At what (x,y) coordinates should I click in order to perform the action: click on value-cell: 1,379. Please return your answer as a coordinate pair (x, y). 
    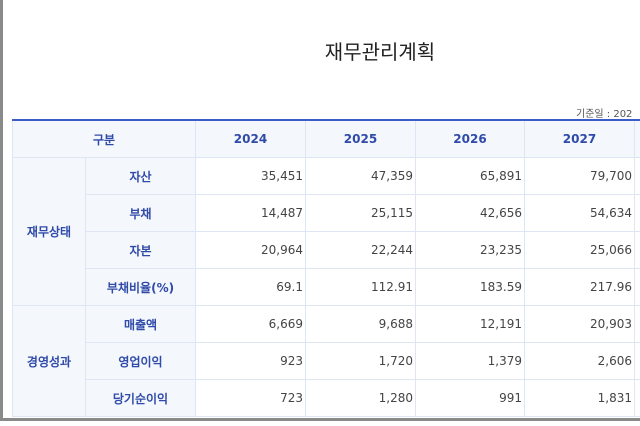
    Looking at the image, I should click on (470, 361).